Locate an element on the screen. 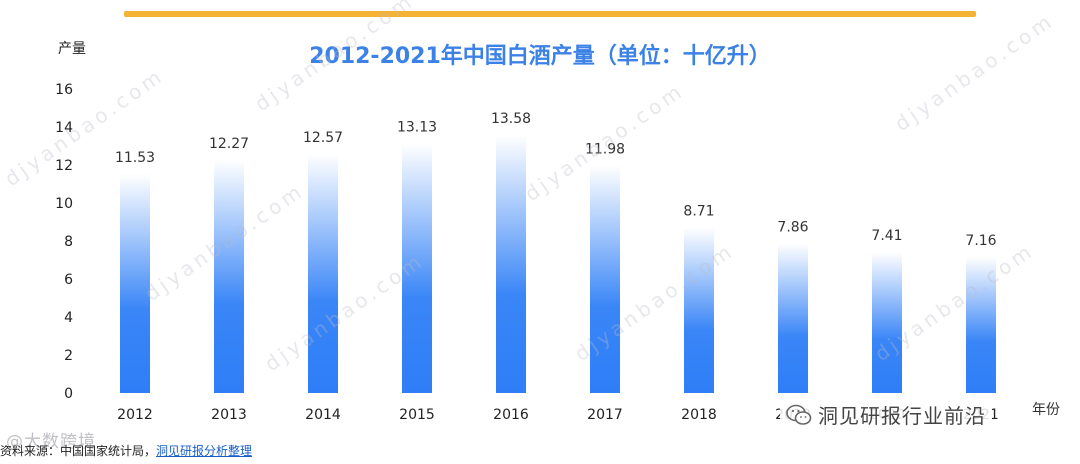  source-analyst-link: 洞见研报分析整理 is located at coordinates (204, 451).